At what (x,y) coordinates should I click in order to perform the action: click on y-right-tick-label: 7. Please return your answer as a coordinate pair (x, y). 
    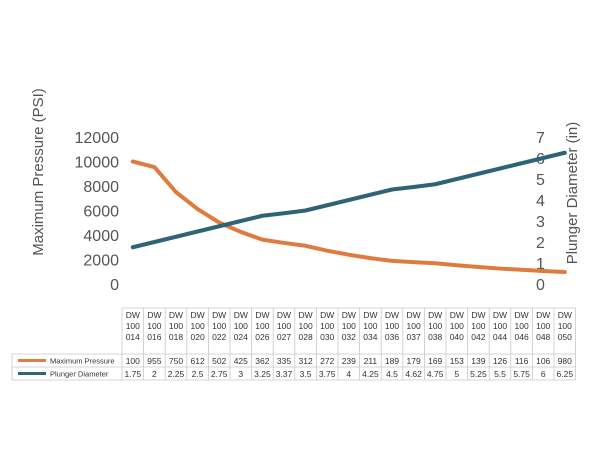
    Looking at the image, I should click on (540, 138).